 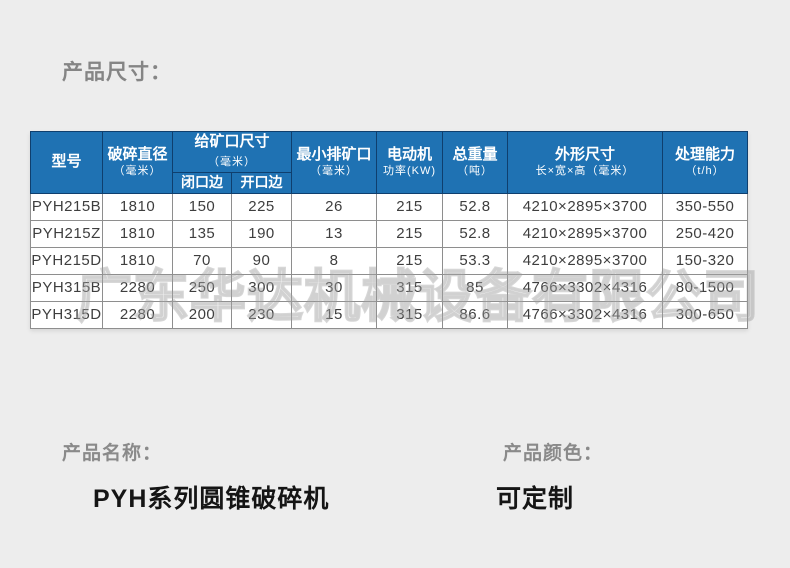 I want to click on header-model: 型号, so click(x=66, y=162).